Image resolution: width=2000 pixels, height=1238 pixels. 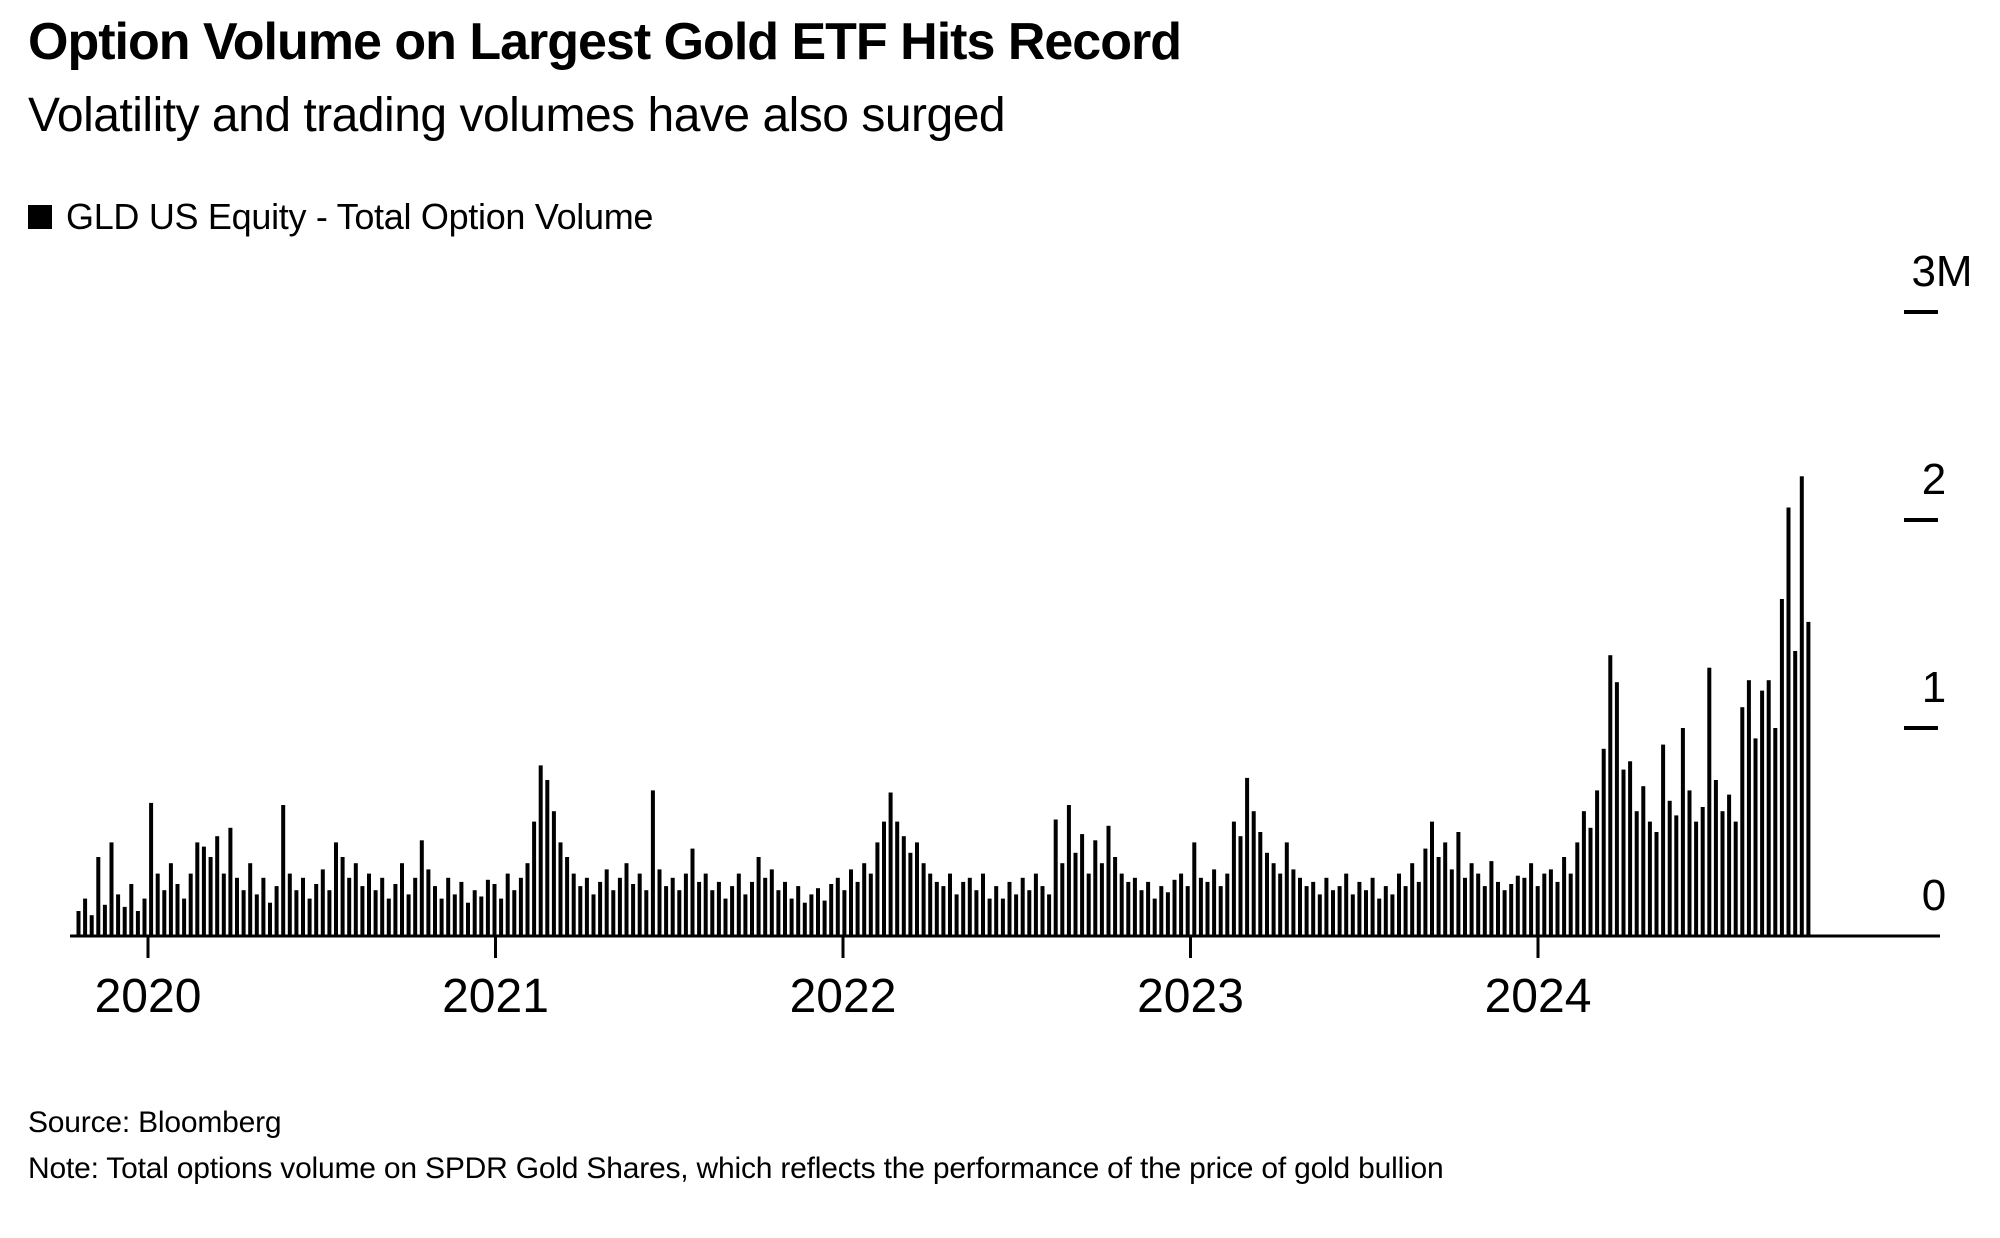 I want to click on legend-label: GLD US Equity - Total Option Volume, so click(x=360, y=216).